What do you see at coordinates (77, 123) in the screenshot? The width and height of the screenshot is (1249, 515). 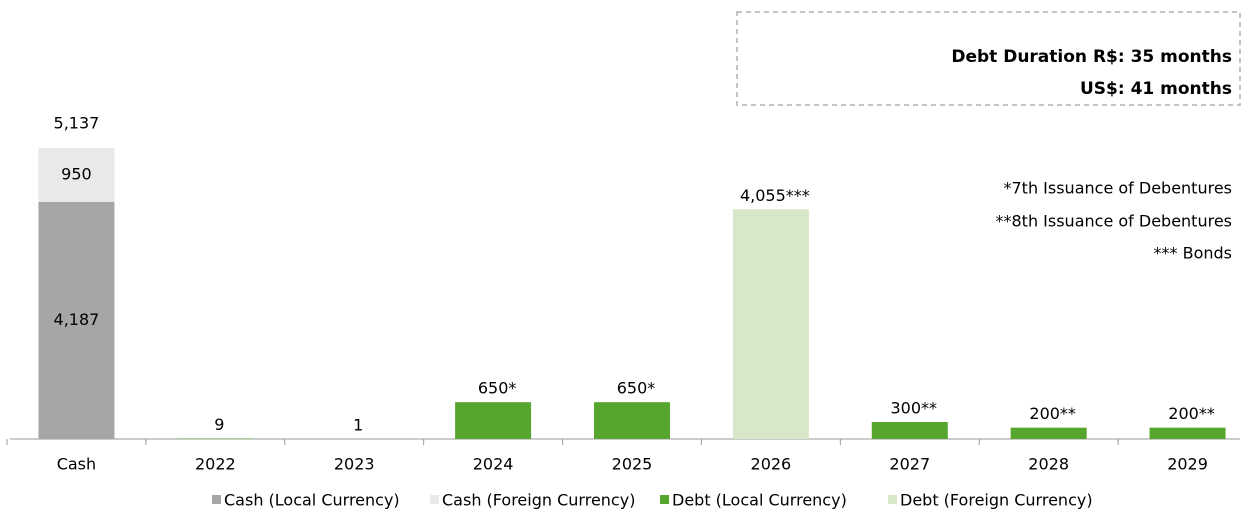 I see `total-label: 5,137` at bounding box center [77, 123].